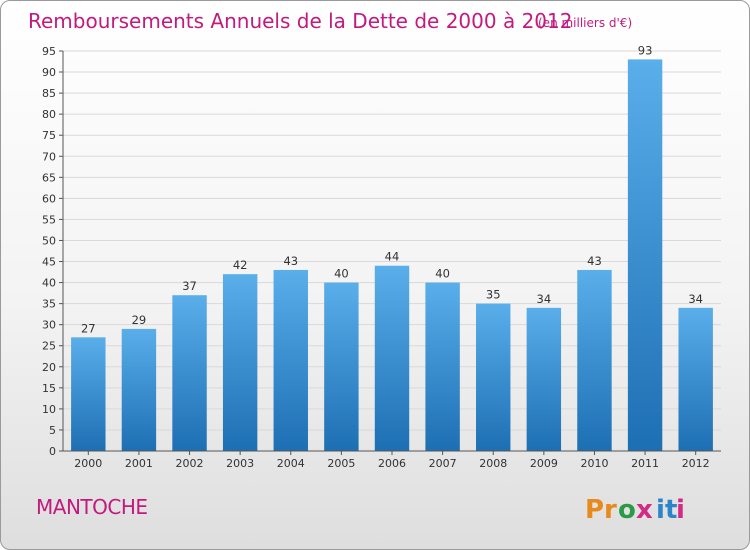 This screenshot has width=750, height=550. I want to click on value-label-2006: 44, so click(392, 257).